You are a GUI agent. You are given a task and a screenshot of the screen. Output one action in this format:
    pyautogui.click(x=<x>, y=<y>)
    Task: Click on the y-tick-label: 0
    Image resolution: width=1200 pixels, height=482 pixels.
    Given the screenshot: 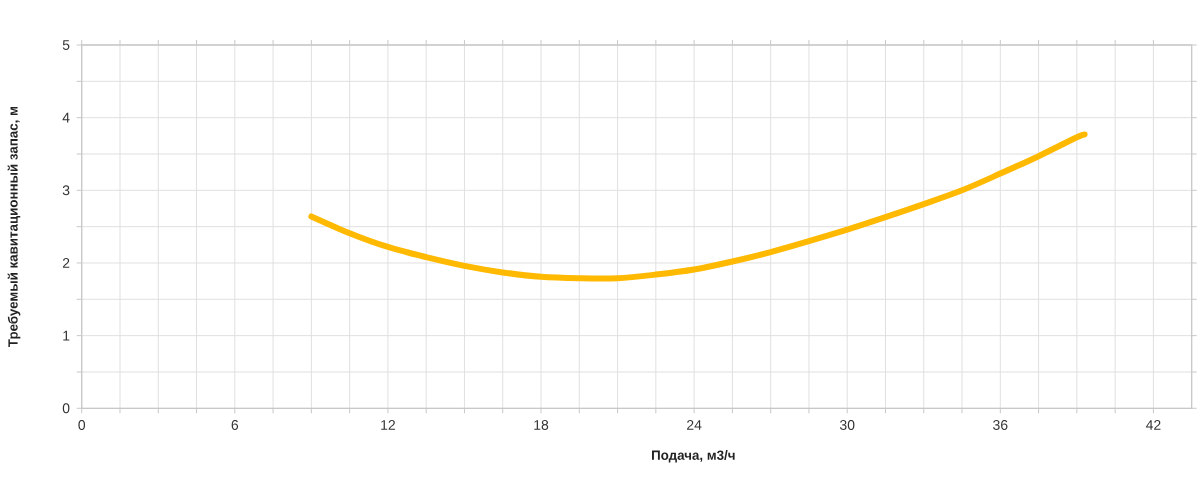 What is the action you would take?
    pyautogui.click(x=66, y=408)
    